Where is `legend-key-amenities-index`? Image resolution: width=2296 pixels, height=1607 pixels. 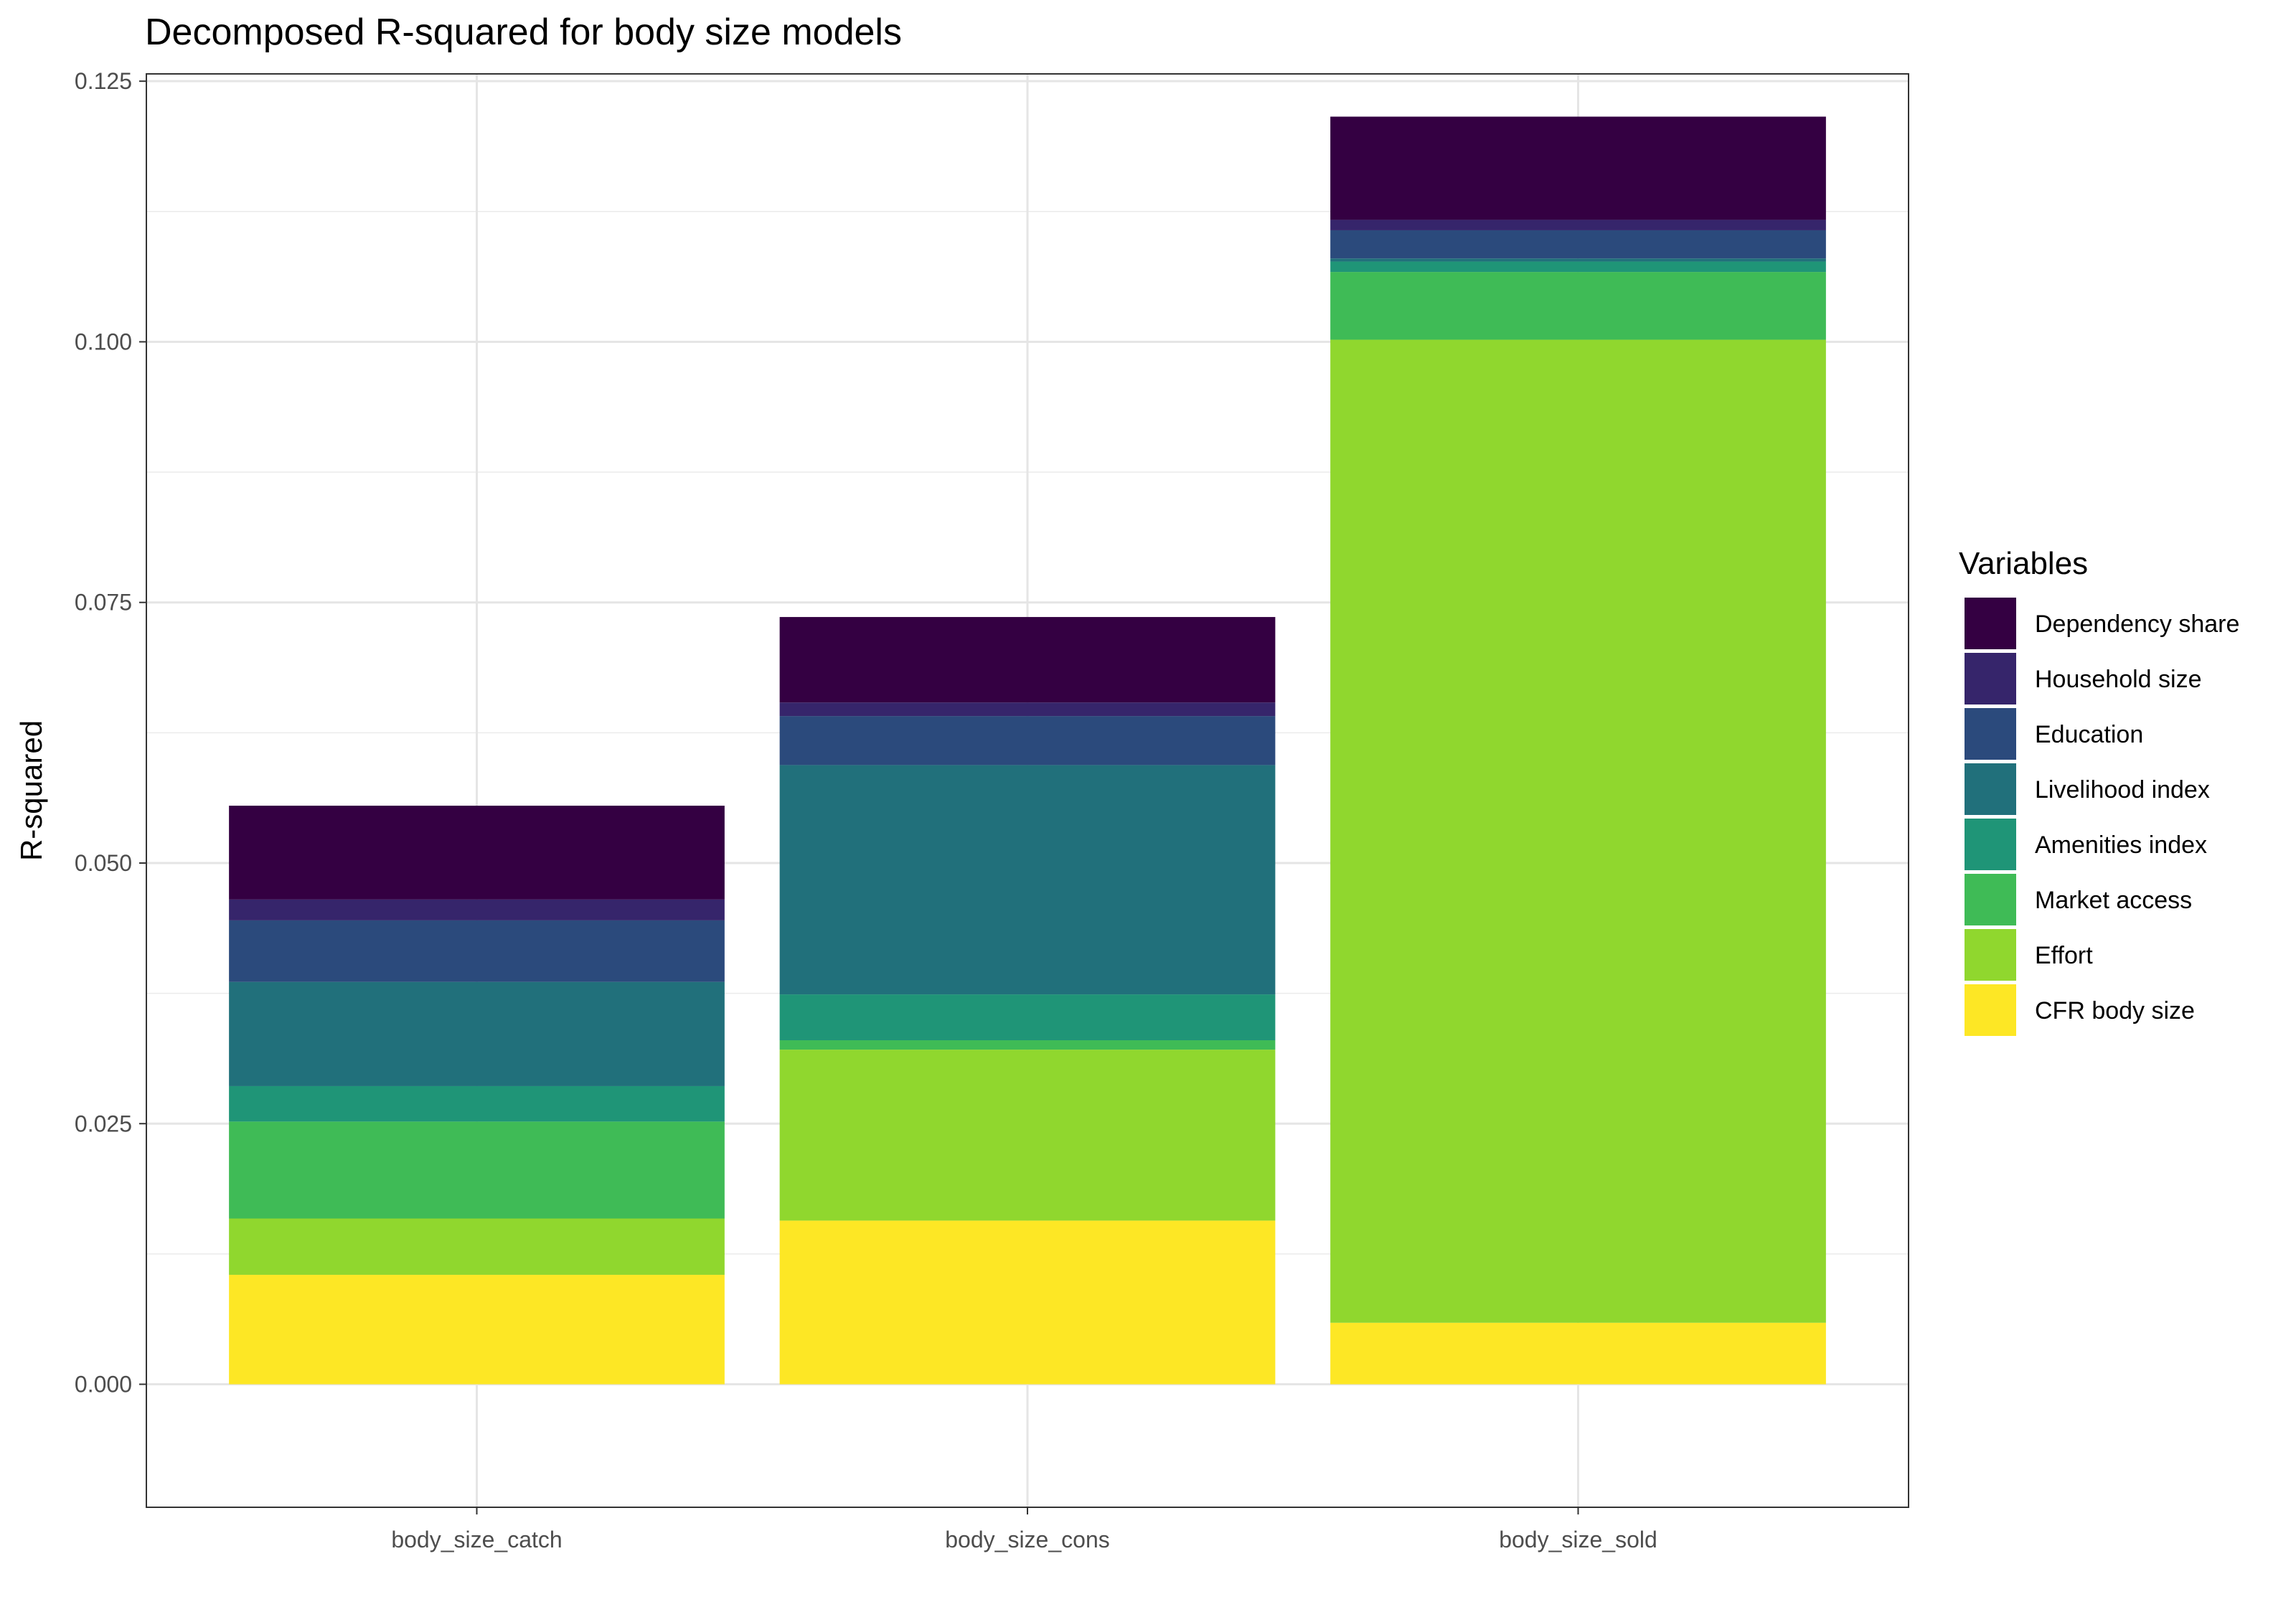 legend-key-amenities-index is located at coordinates (1991, 844).